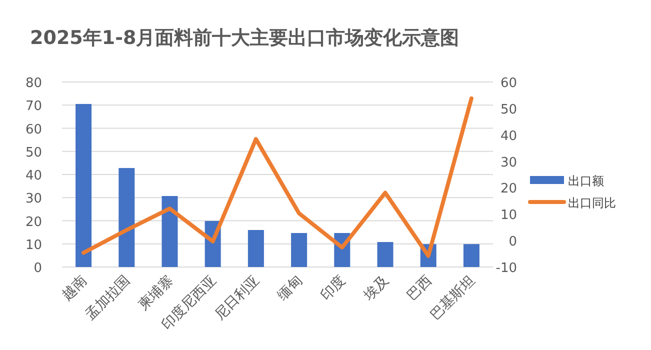 The image size is (651, 350). What do you see at coordinates (333, 288) in the screenshot?
I see `x-tick-label: 印度` at bounding box center [333, 288].